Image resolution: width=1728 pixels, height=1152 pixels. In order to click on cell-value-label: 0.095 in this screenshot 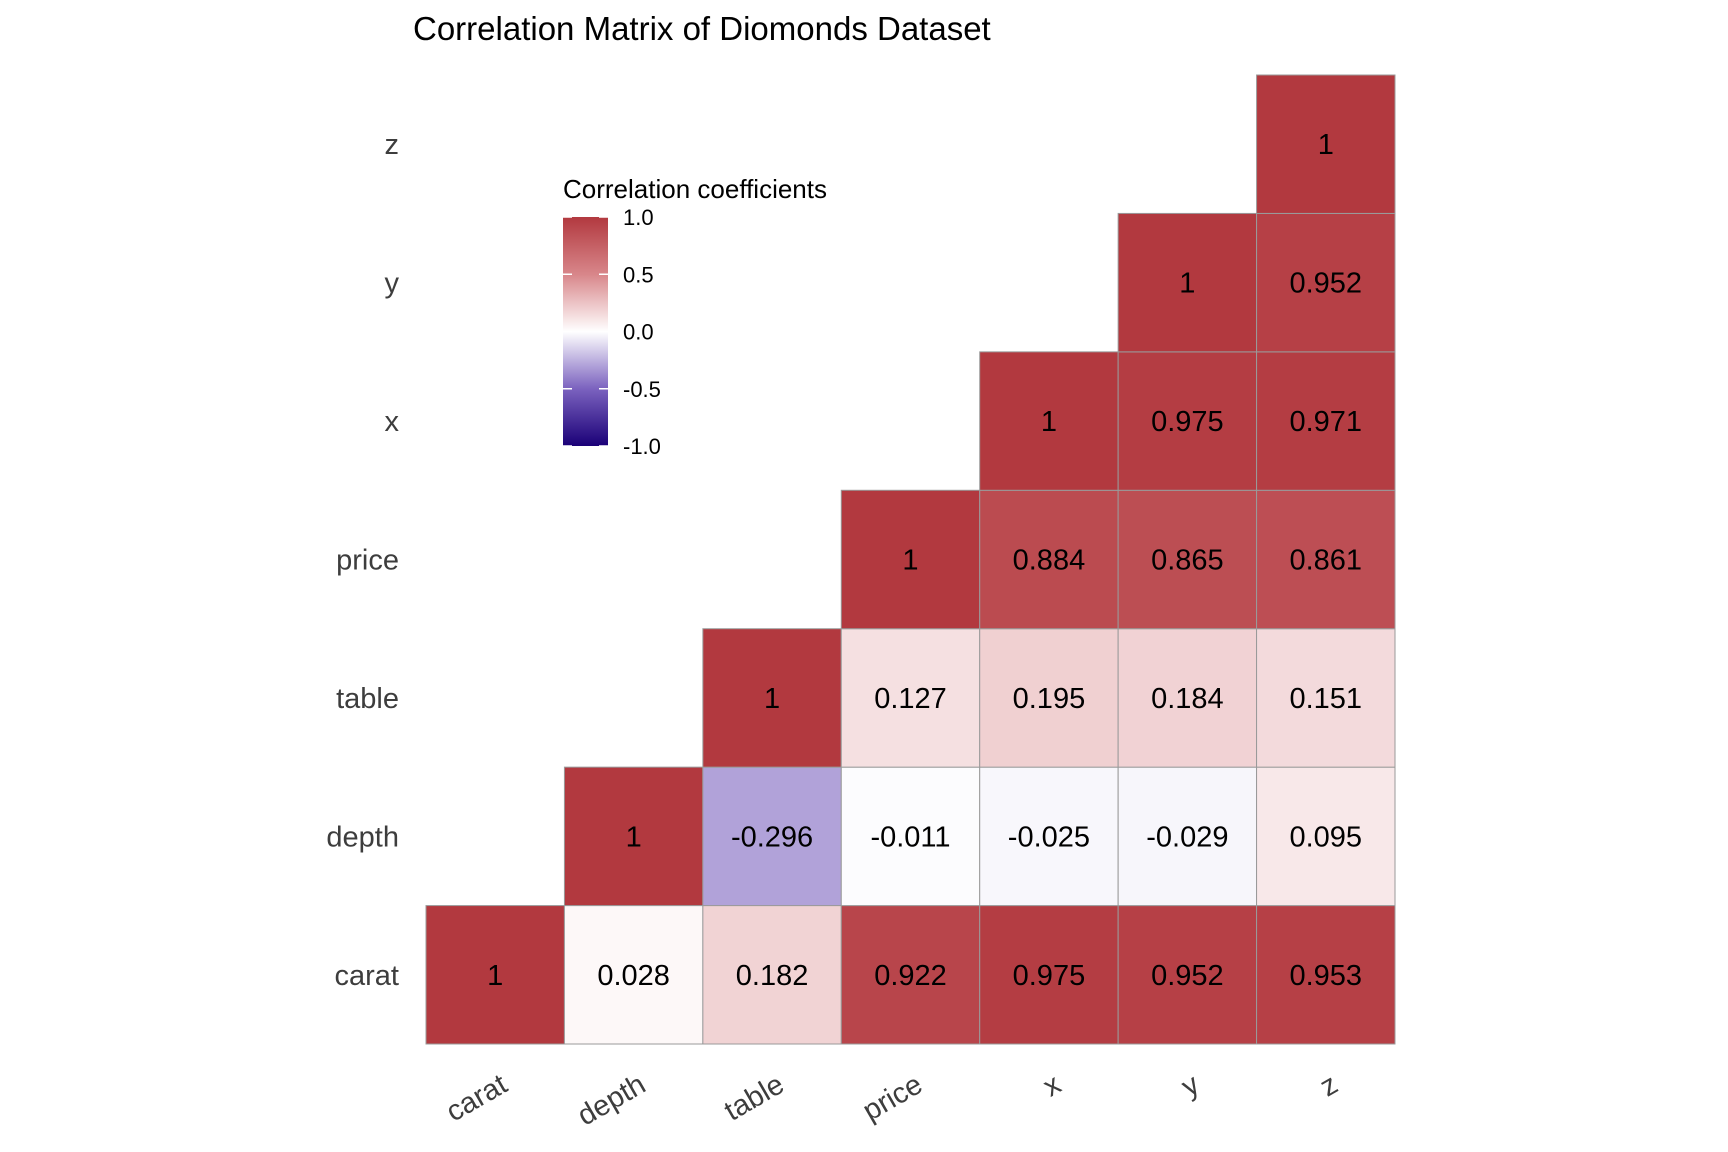, I will do `click(1325, 837)`.